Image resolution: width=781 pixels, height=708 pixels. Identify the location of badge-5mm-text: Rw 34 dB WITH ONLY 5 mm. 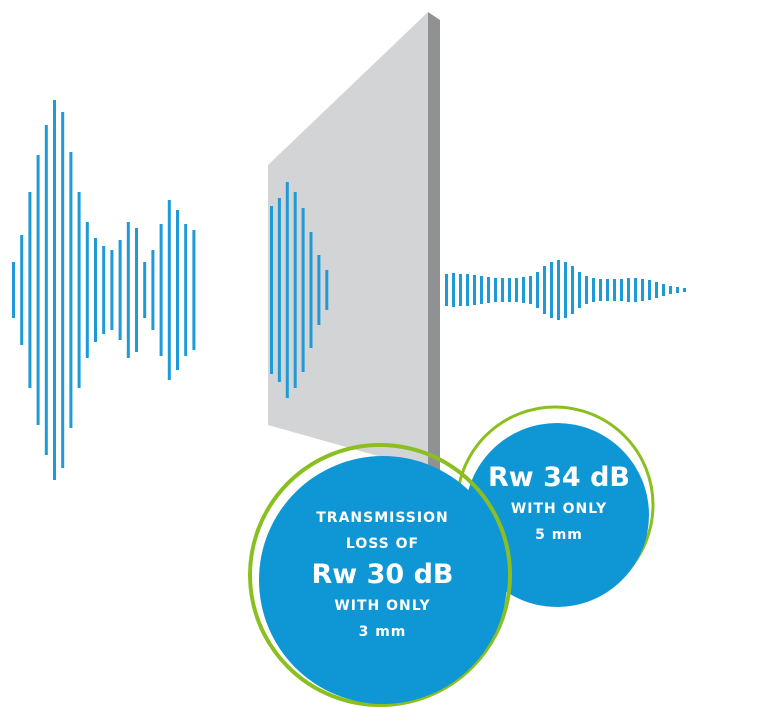
(559, 504).